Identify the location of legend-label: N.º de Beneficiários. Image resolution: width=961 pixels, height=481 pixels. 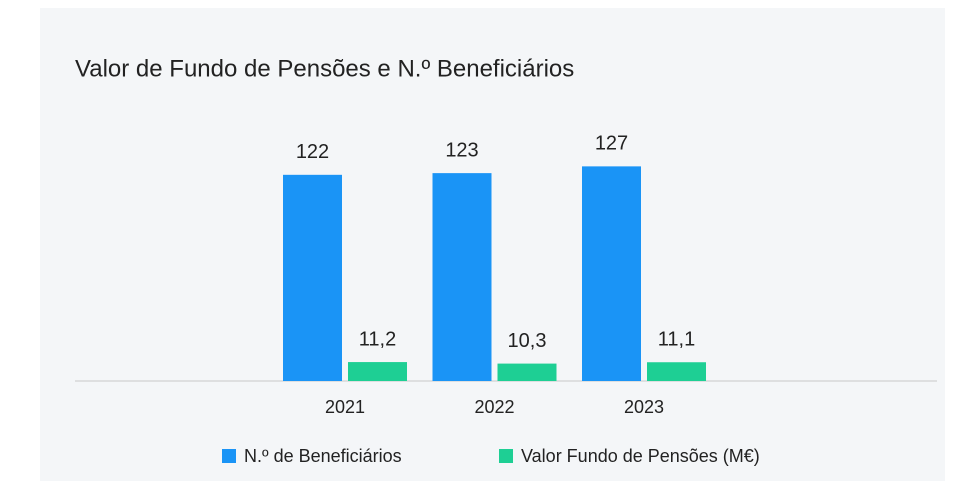
(323, 456).